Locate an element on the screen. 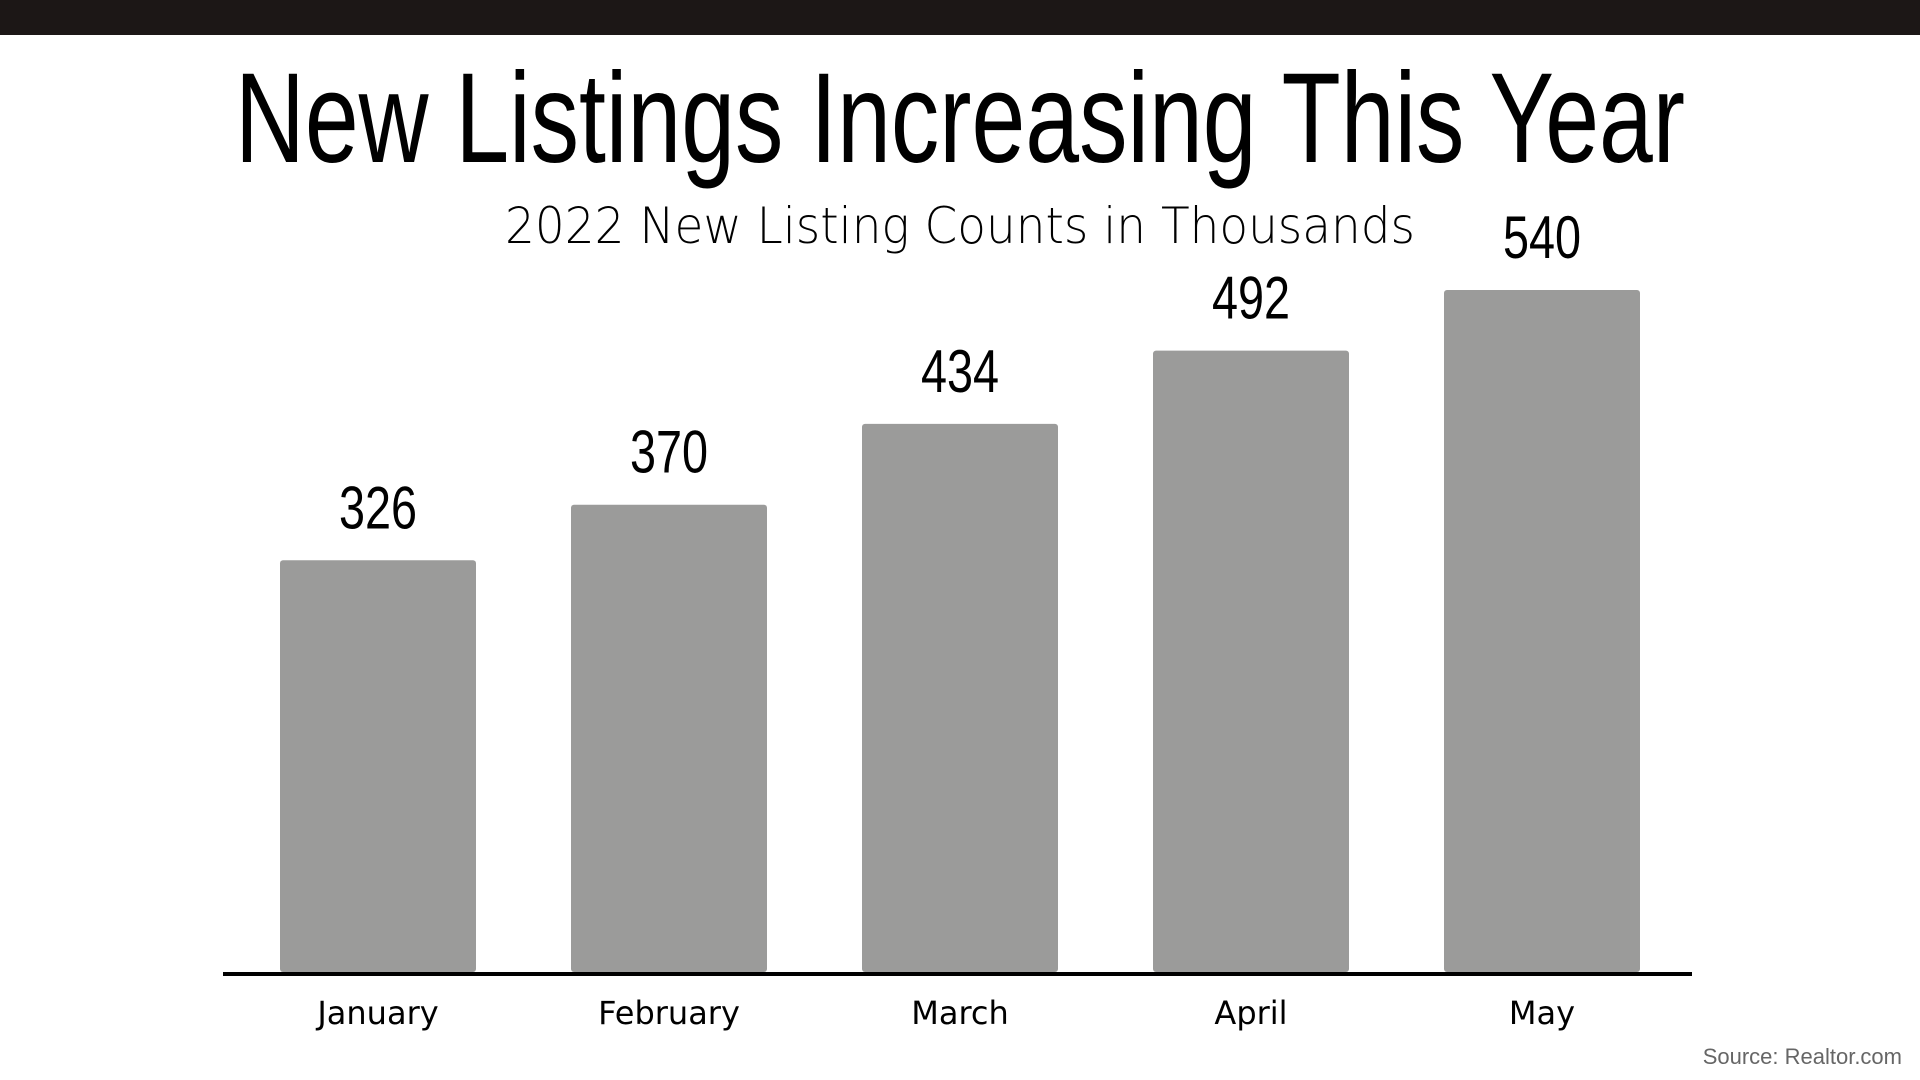 The image size is (1920, 1080). value-label: 434 is located at coordinates (960, 371).